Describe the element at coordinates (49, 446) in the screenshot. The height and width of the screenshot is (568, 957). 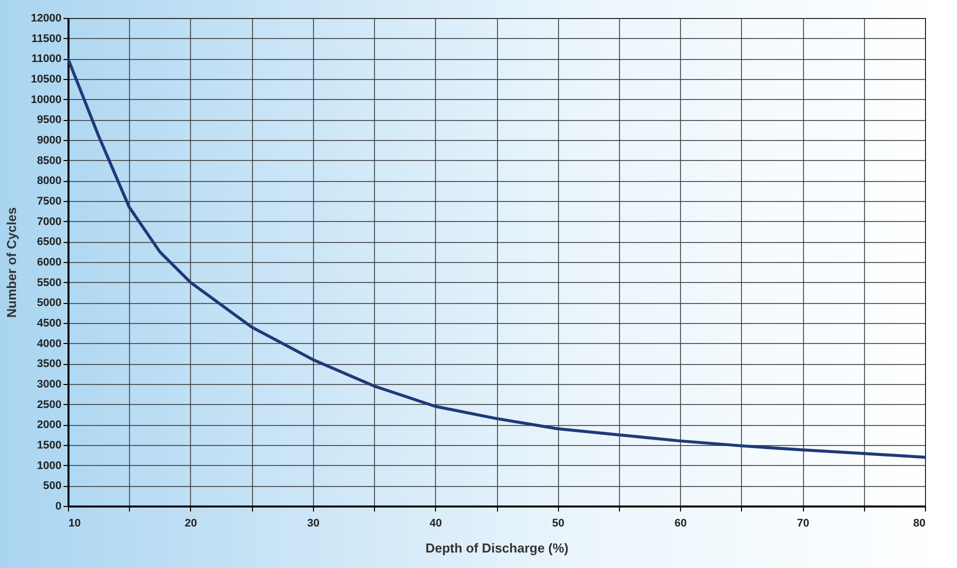
I see `y-tick-label: 1500` at that location.